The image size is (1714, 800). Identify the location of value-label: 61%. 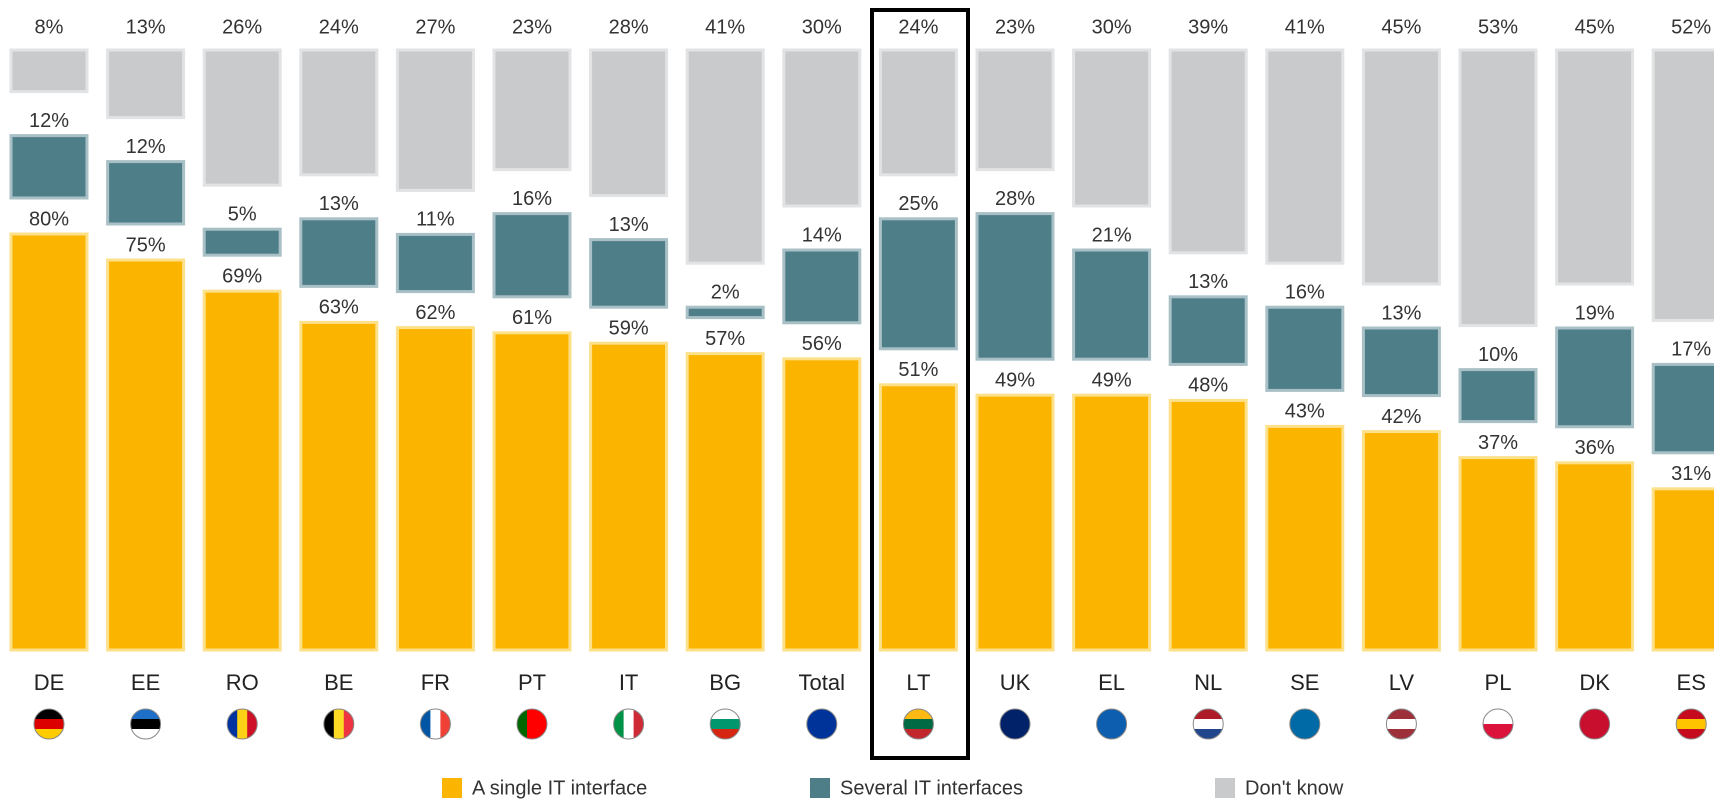
(532, 318).